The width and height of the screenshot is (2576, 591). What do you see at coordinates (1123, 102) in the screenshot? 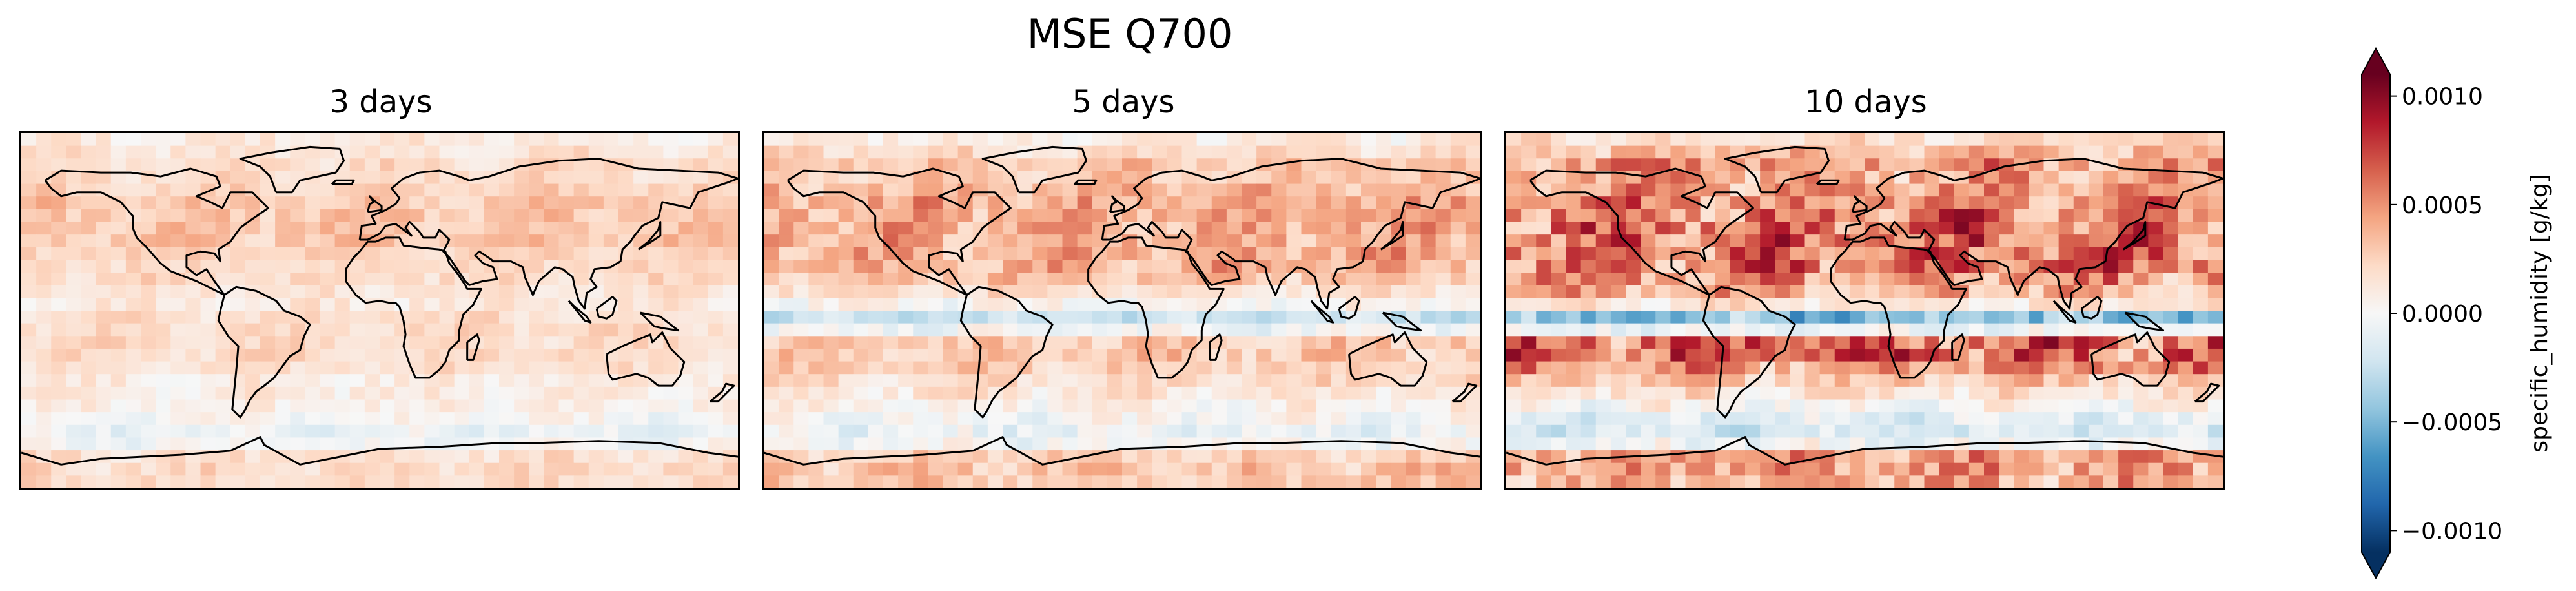
I see `panel-title-5-days: 5 days` at bounding box center [1123, 102].